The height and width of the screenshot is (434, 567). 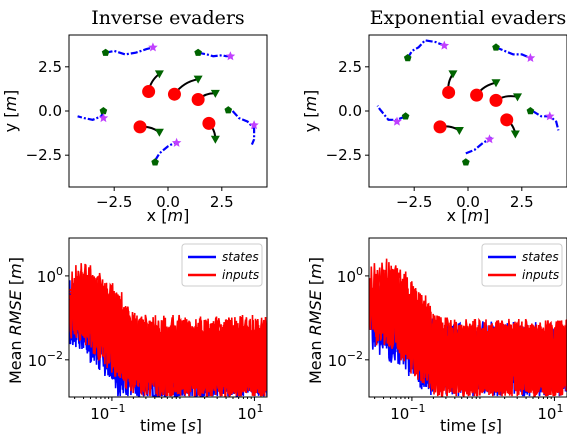 What do you see at coordinates (167, 18) in the screenshot?
I see `panel-title: Inverse evaders` at bounding box center [167, 18].